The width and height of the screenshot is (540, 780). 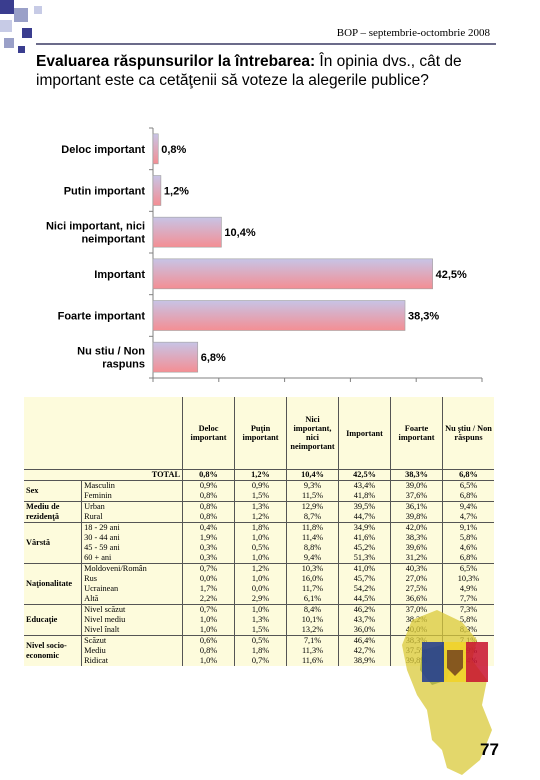 What do you see at coordinates (364, 548) in the screenshot?
I see `table-cell: 45,2%` at bounding box center [364, 548].